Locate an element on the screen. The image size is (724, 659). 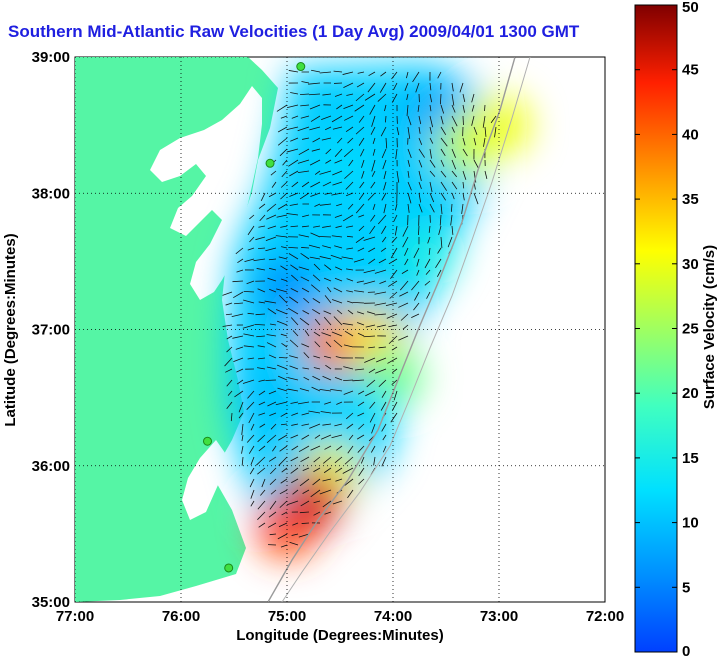
colorbar-tick-label: 30 is located at coordinates (690, 264).